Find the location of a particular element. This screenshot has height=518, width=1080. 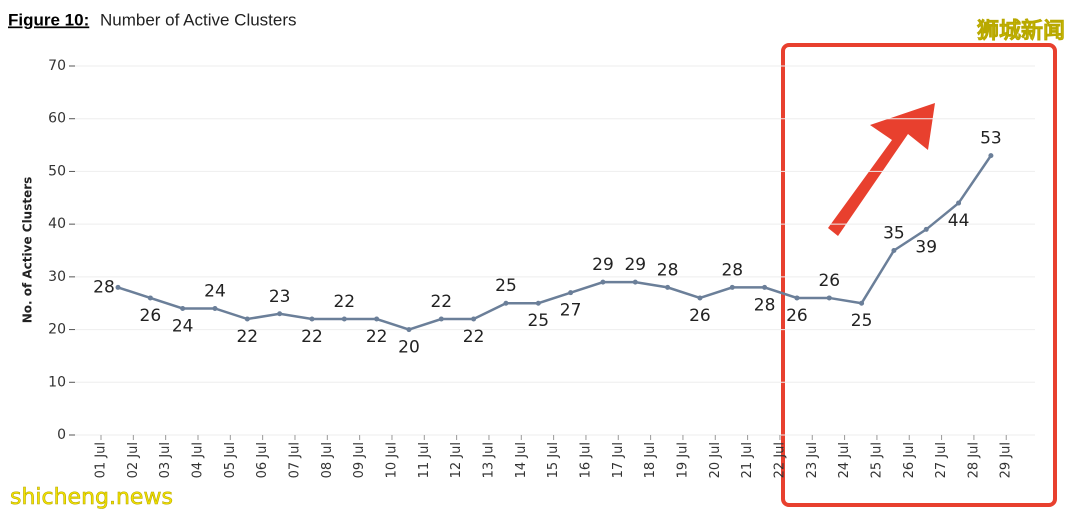

x-tick-label: 02 Jul is located at coordinates (133, 460).